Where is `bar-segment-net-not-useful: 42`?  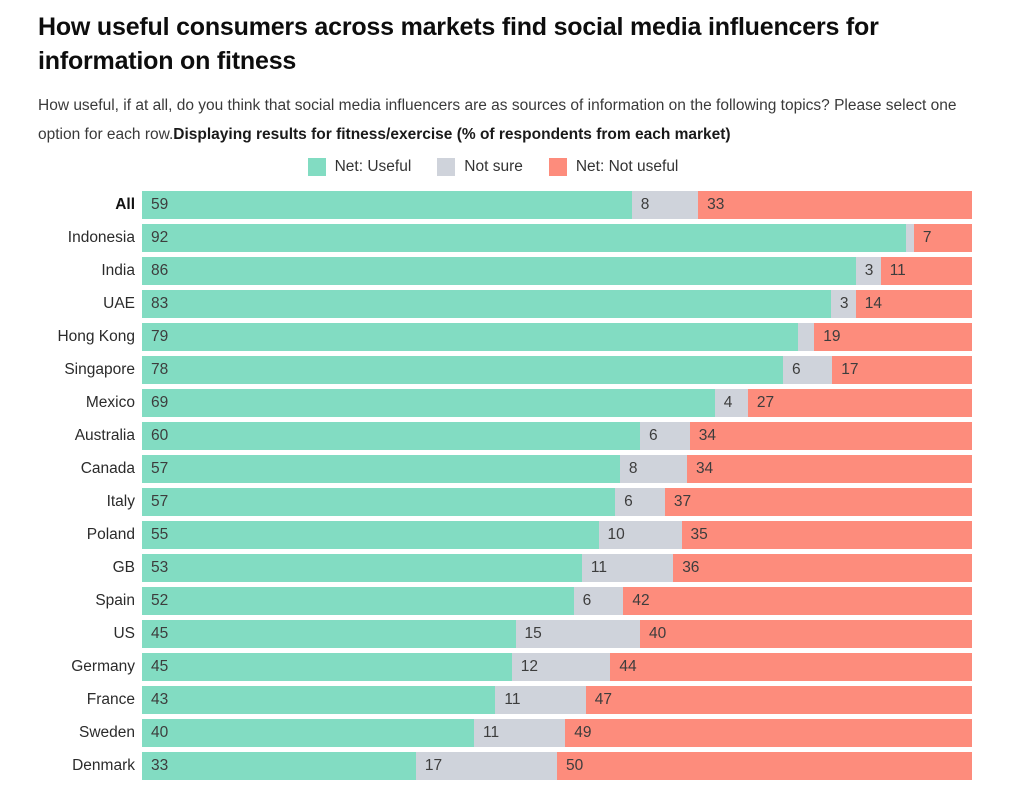 bar-segment-net-not-useful: 42 is located at coordinates (797, 601).